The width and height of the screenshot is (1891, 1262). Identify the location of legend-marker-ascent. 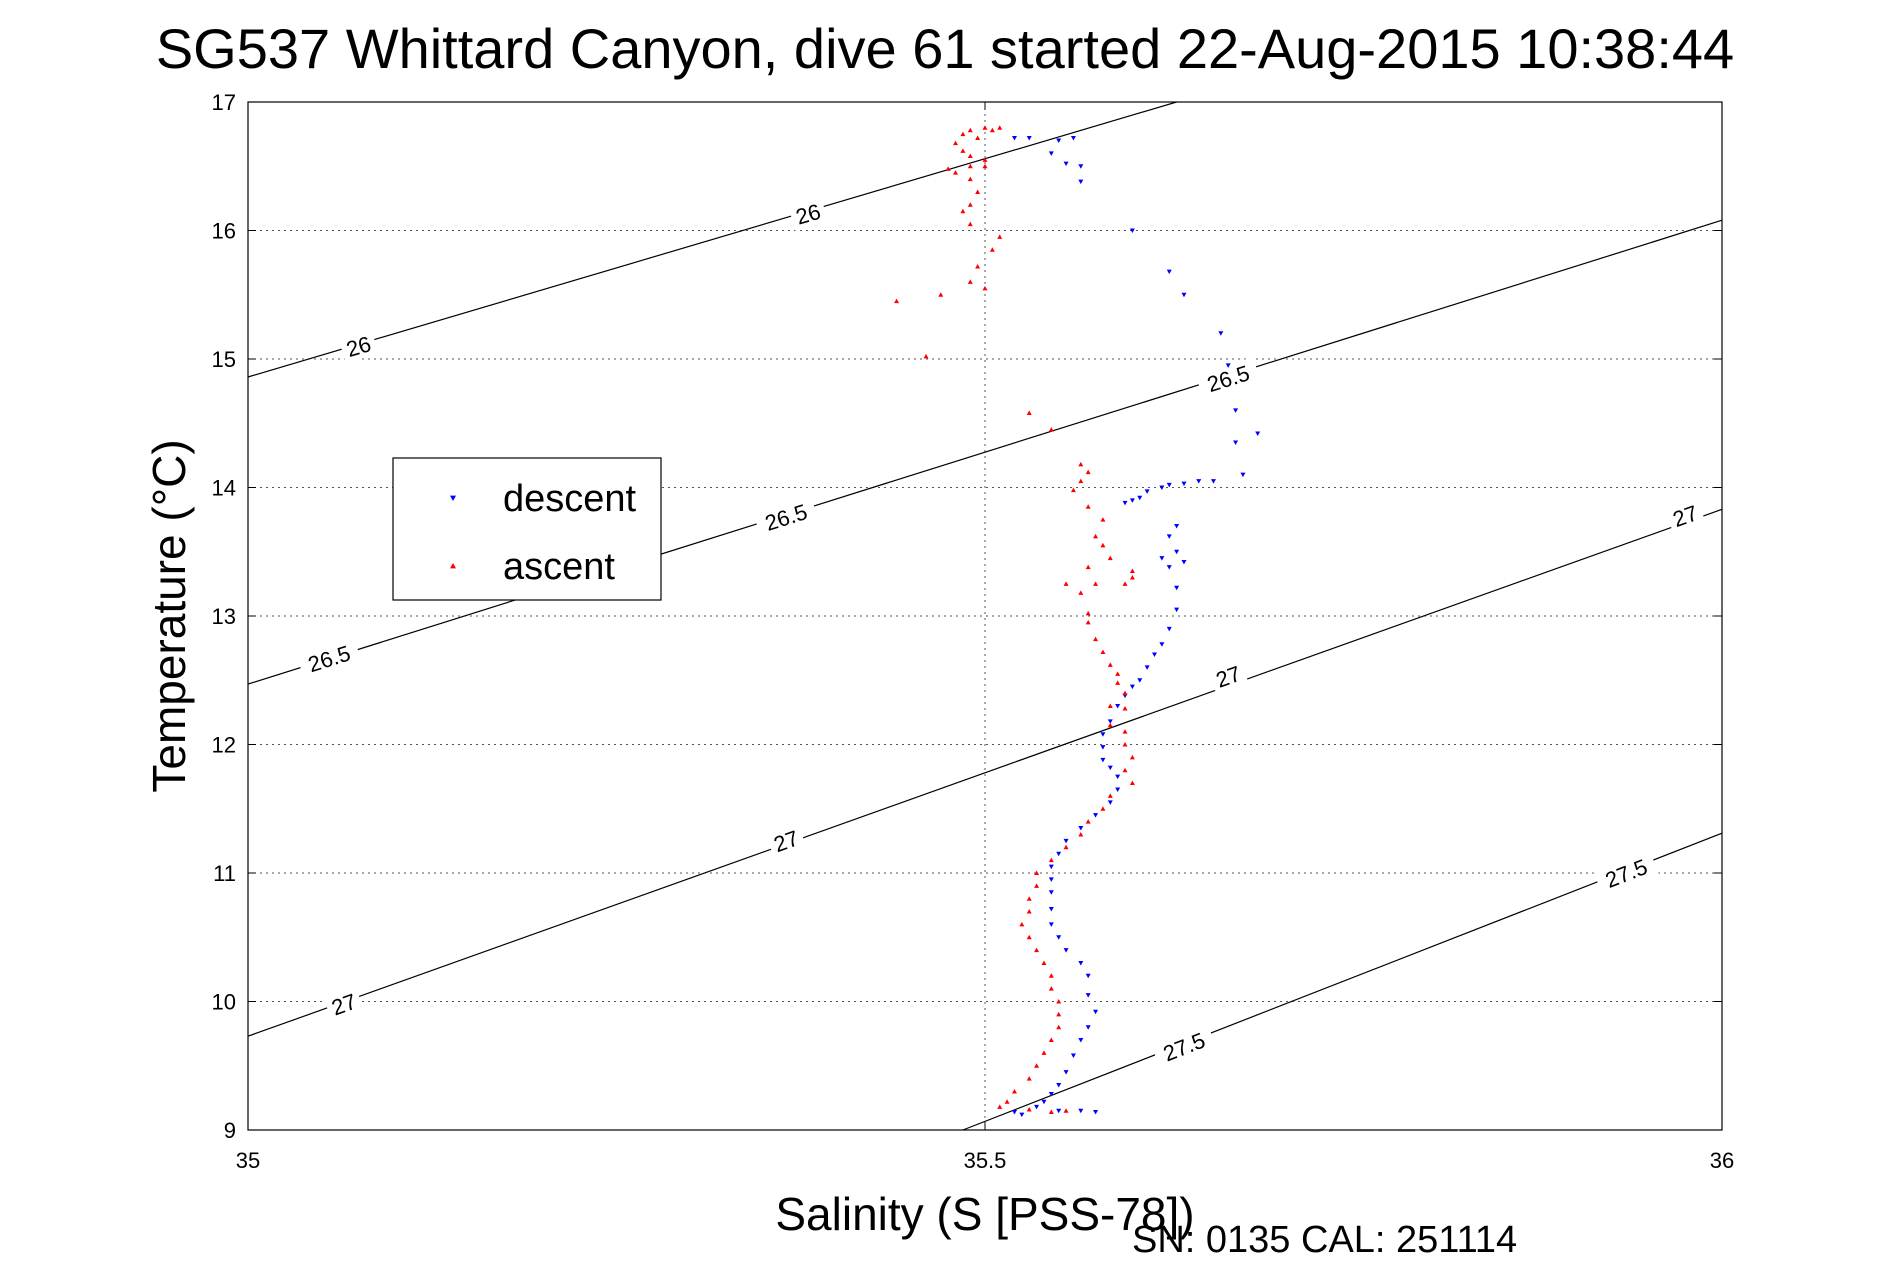
(453, 566).